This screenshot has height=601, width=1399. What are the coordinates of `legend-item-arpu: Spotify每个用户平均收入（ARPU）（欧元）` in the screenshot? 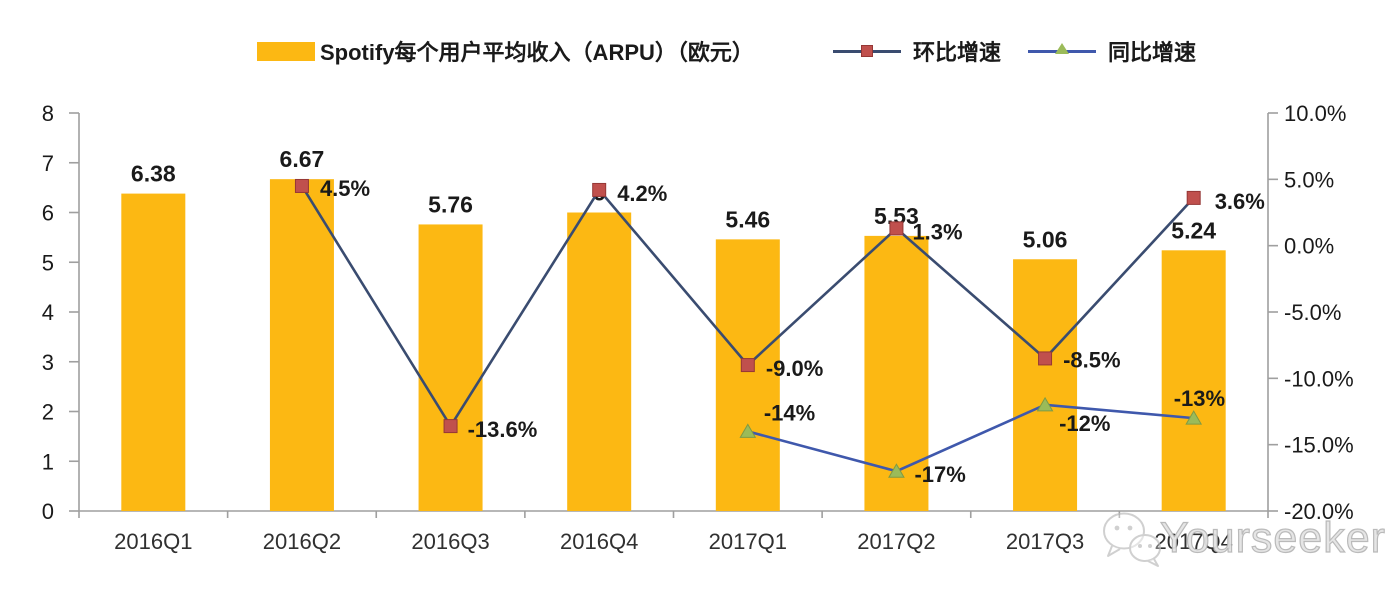 It's located at (505, 51).